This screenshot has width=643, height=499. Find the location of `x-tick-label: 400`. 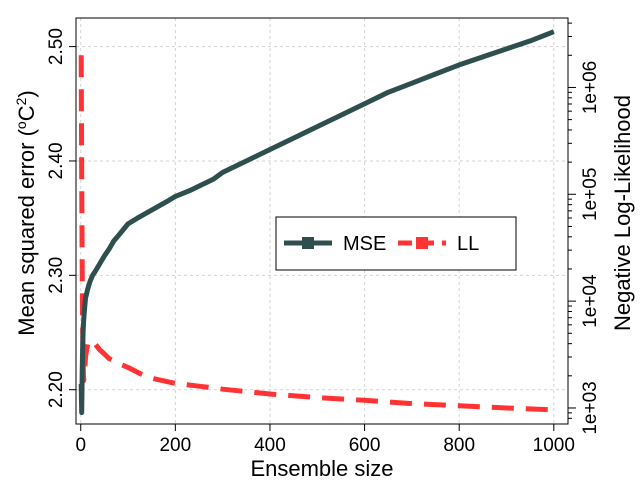

x-tick-label: 400 is located at coordinates (270, 445).